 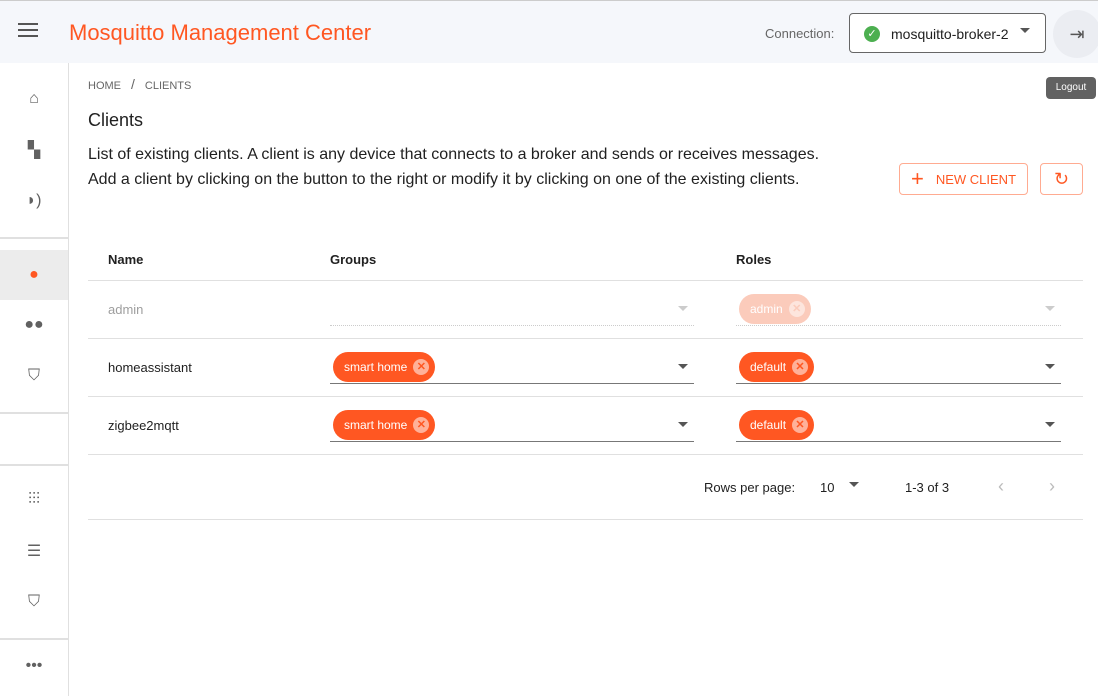 I want to click on column-header-groups: Groups, so click(x=513, y=260).